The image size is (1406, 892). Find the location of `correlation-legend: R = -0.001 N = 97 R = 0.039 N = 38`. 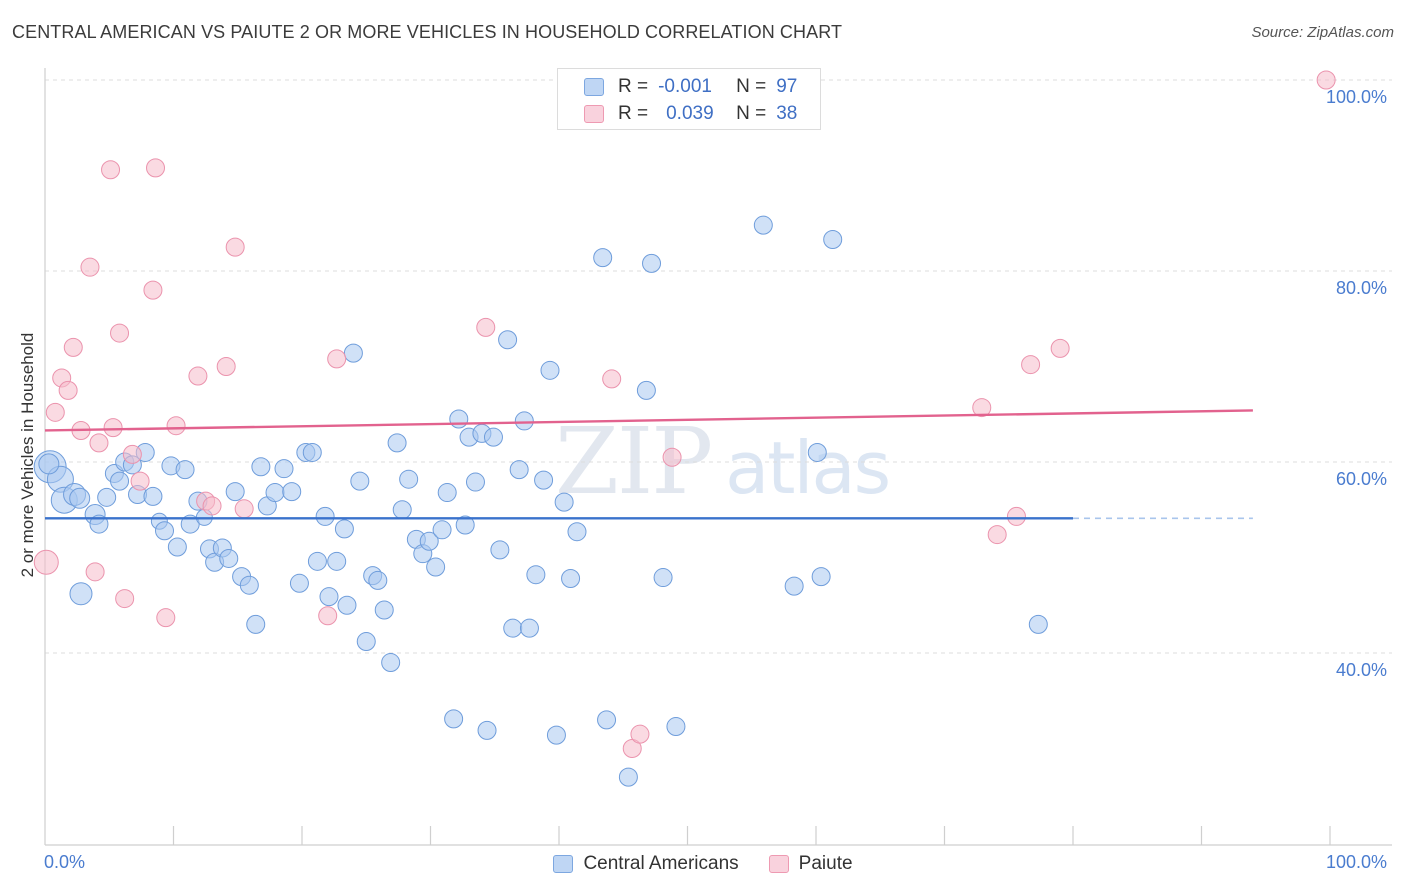

correlation-legend: R = -0.001 N = 97 R = 0.039 N = 38 is located at coordinates (689, 99).